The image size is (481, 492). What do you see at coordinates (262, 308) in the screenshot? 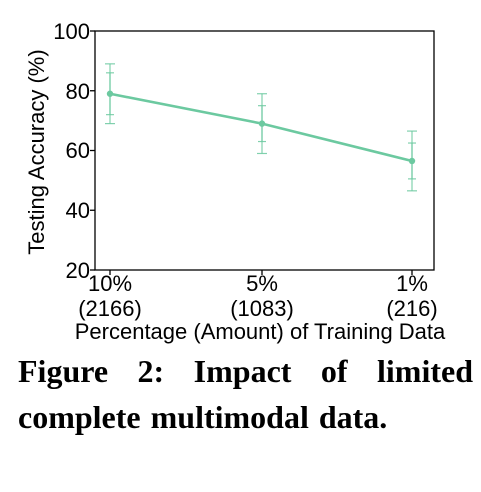
I see `x-tick-sublabel-5pct: (1083)` at bounding box center [262, 308].